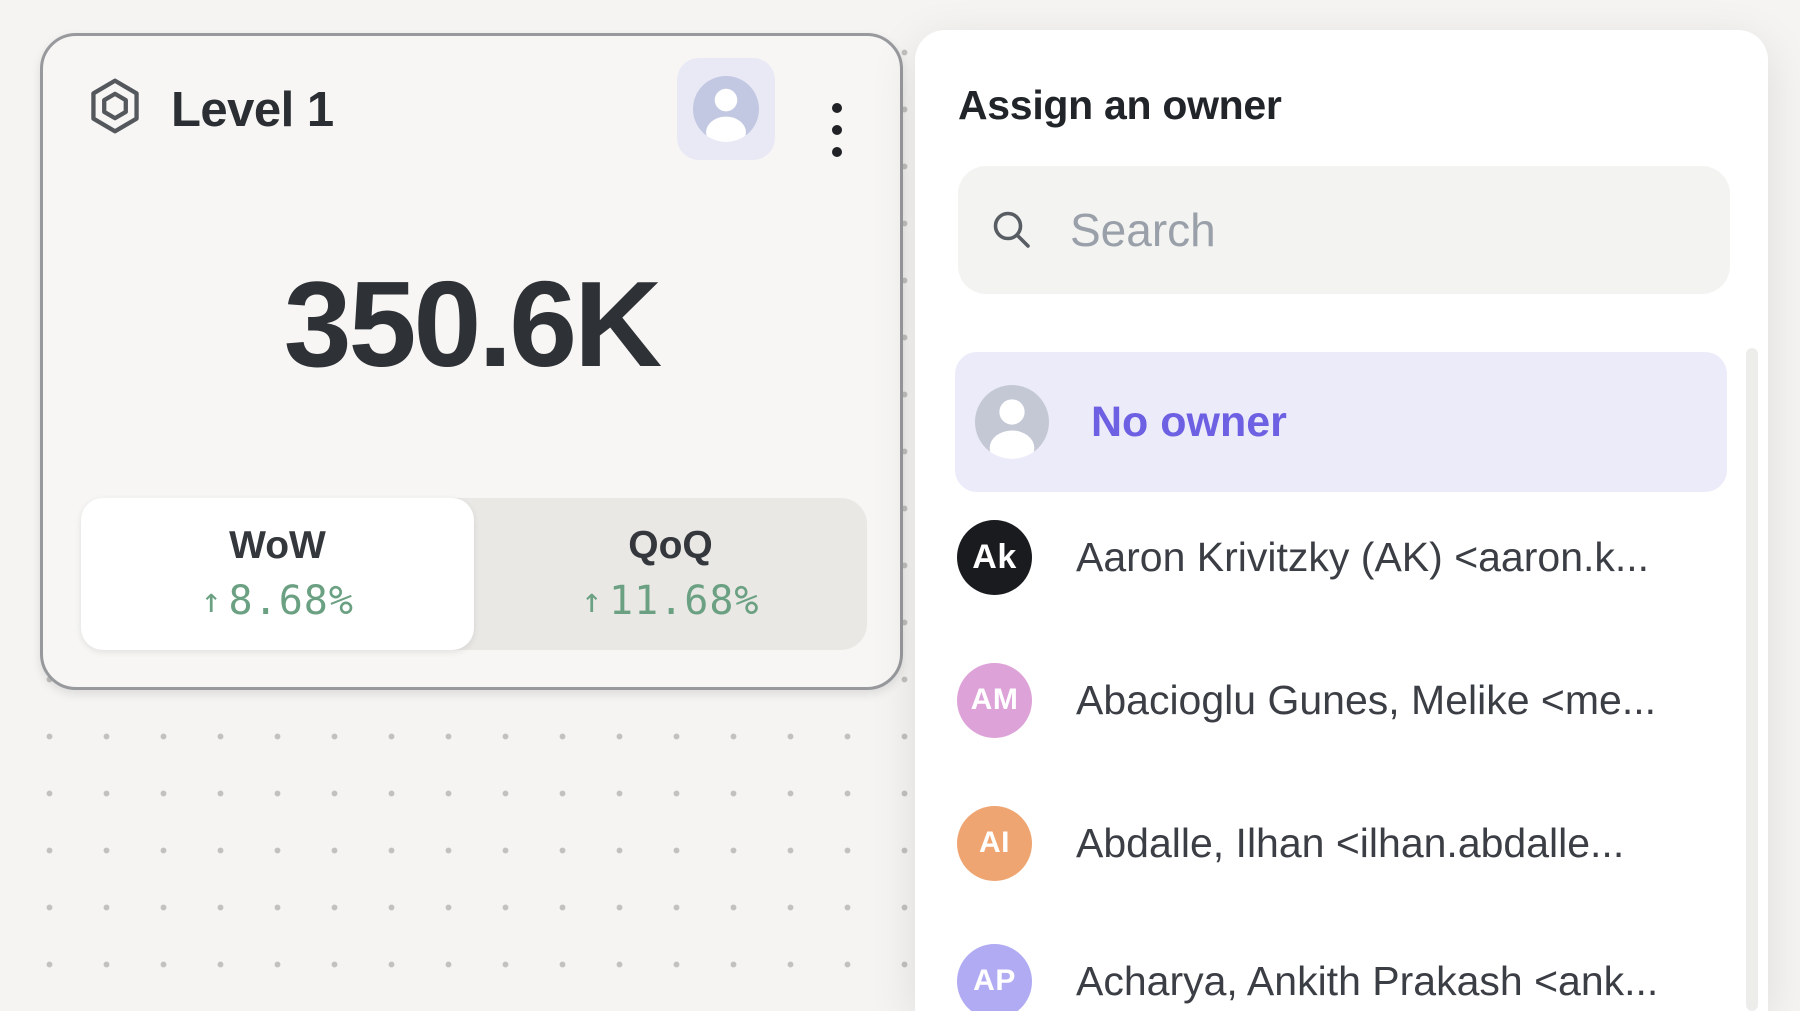 This screenshot has height=1011, width=1800. What do you see at coordinates (1189, 421) in the screenshot?
I see `no-owner-label: No owner` at bounding box center [1189, 421].